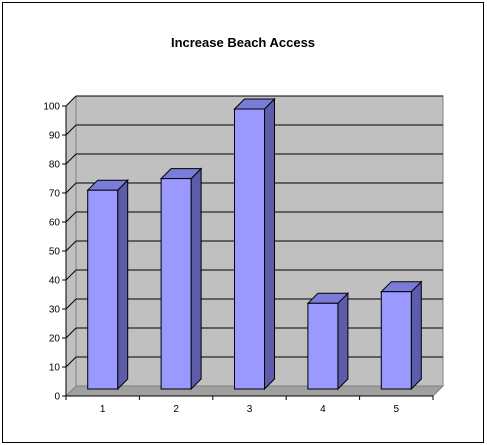 The height and width of the screenshot is (445, 487). What do you see at coordinates (55, 194) in the screenshot?
I see `y-tick-label: 70` at bounding box center [55, 194].